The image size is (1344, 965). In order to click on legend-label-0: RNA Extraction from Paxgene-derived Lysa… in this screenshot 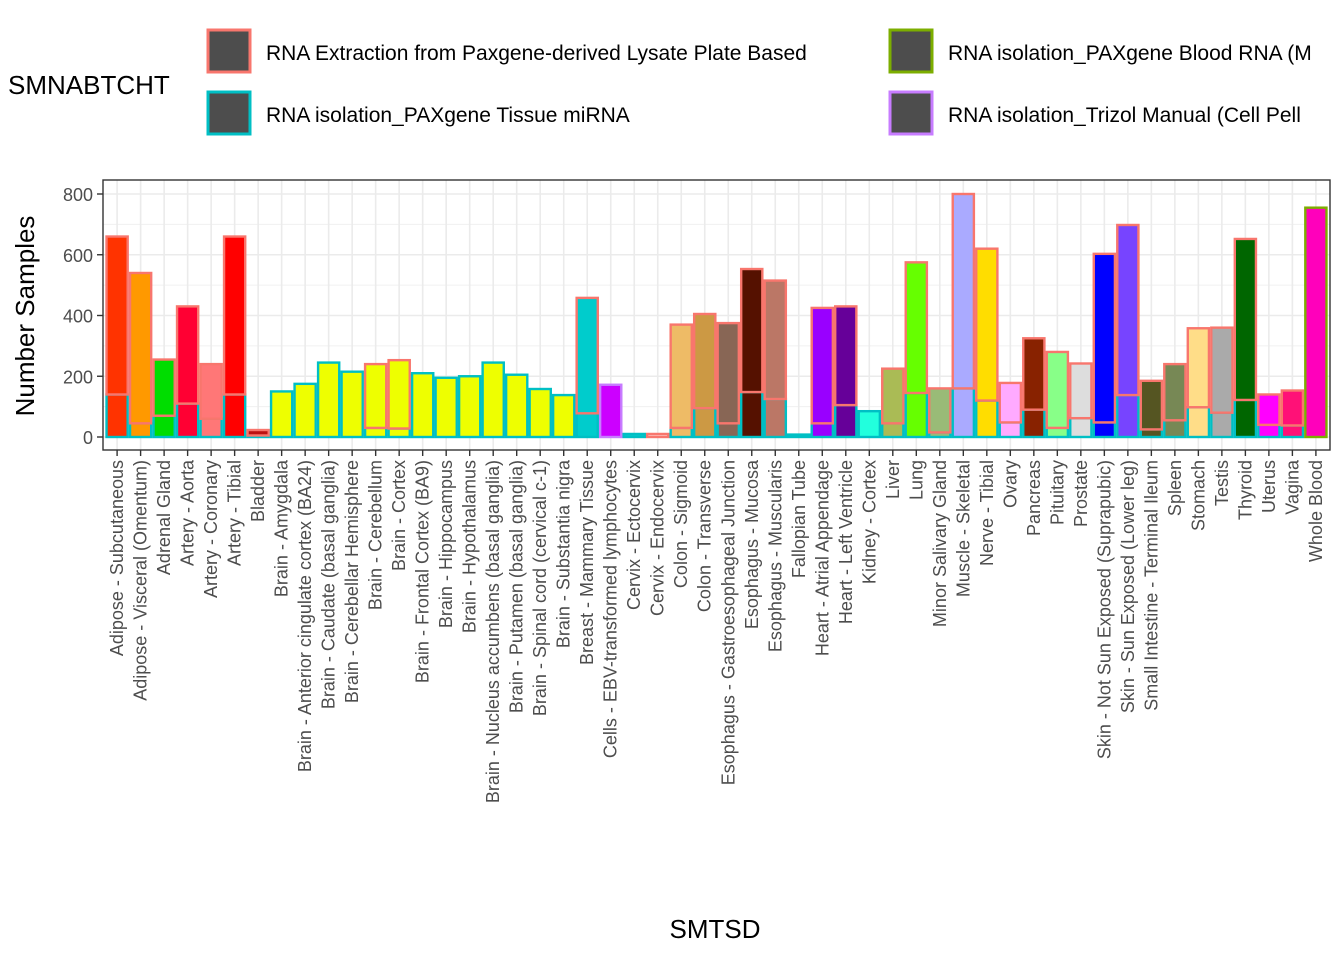, I will do `click(536, 53)`.